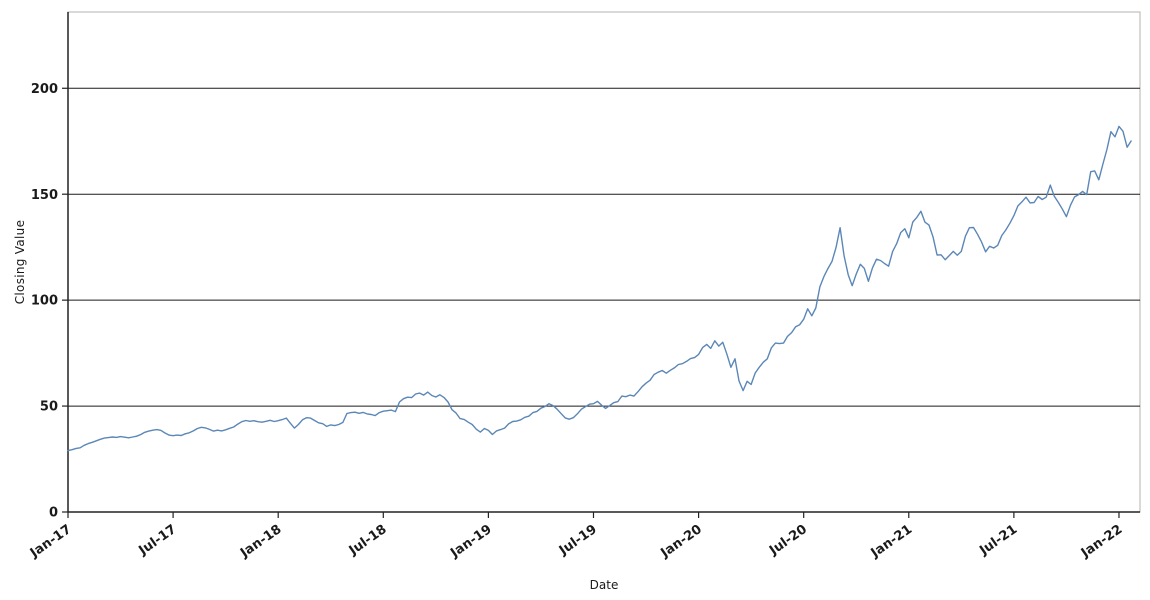 The height and width of the screenshot is (600, 1150). Describe the element at coordinates (680, 541) in the screenshot. I see `x-tick-label: Jan-20` at that location.